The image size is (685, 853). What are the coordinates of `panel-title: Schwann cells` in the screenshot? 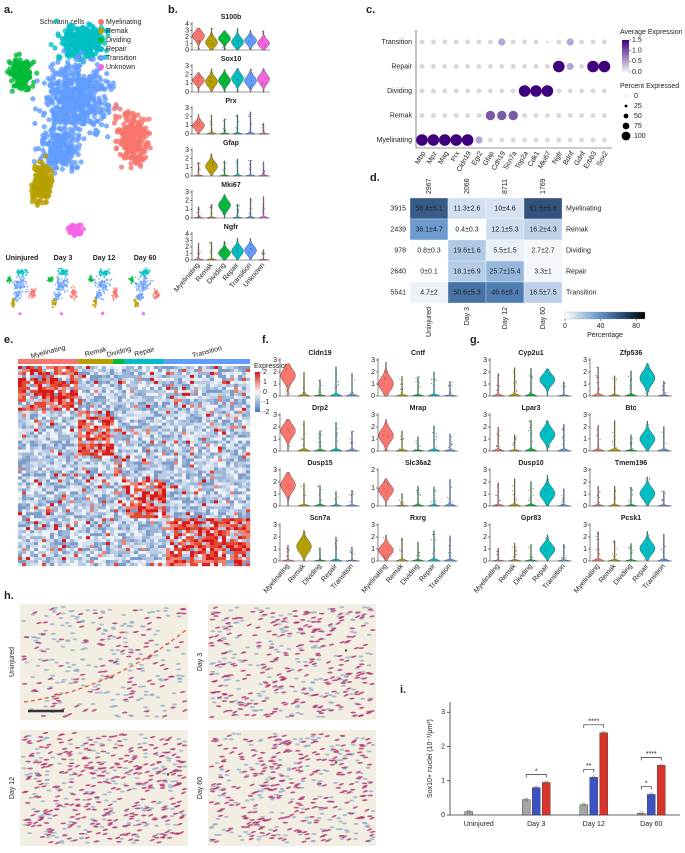 It's located at (62, 22).